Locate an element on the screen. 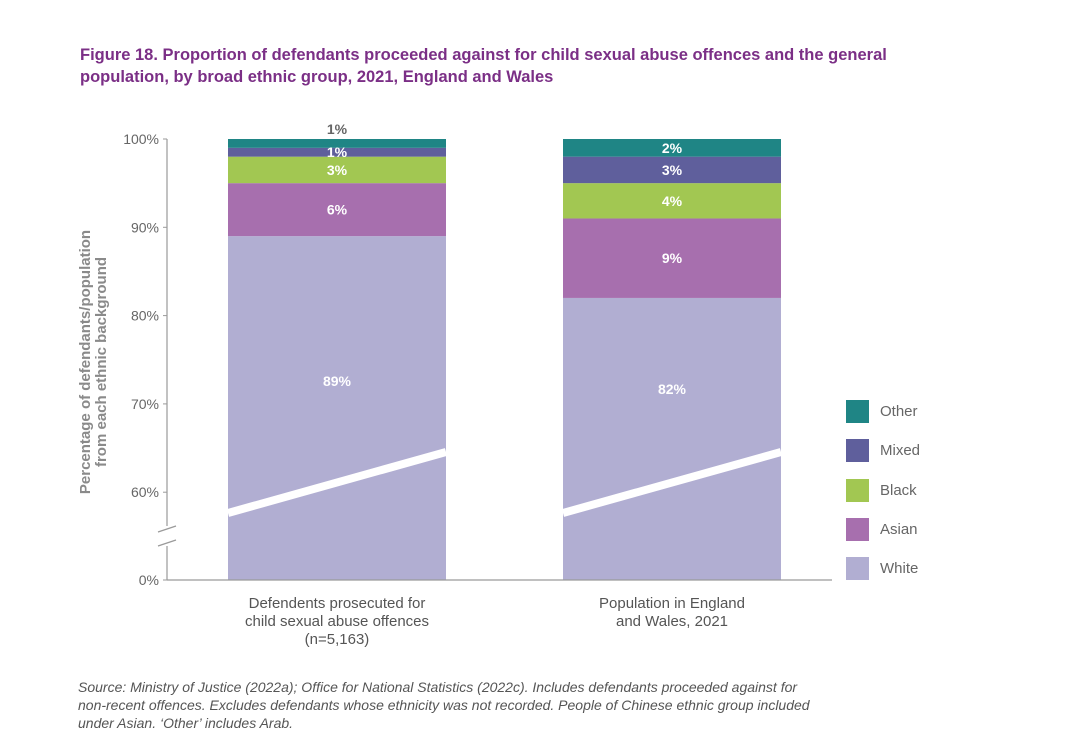 This screenshot has height=747, width=1067. legend-label-other: Other is located at coordinates (899, 411).